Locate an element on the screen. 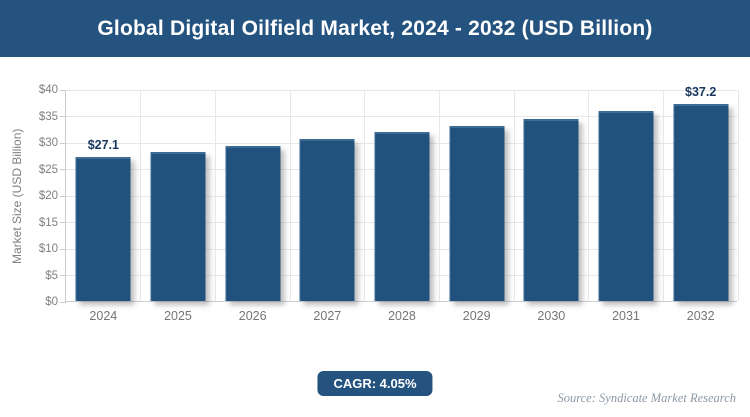  y-tick-label: $20 is located at coordinates (48, 196).